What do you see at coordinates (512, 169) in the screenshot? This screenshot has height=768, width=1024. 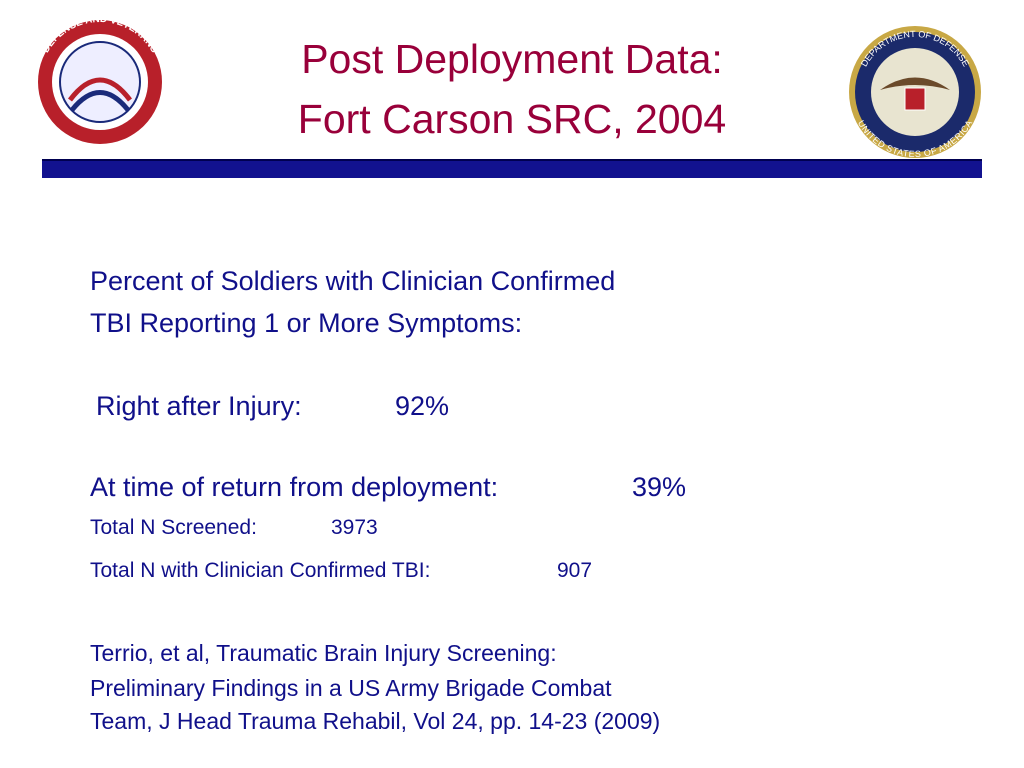 I see `header-bar` at bounding box center [512, 169].